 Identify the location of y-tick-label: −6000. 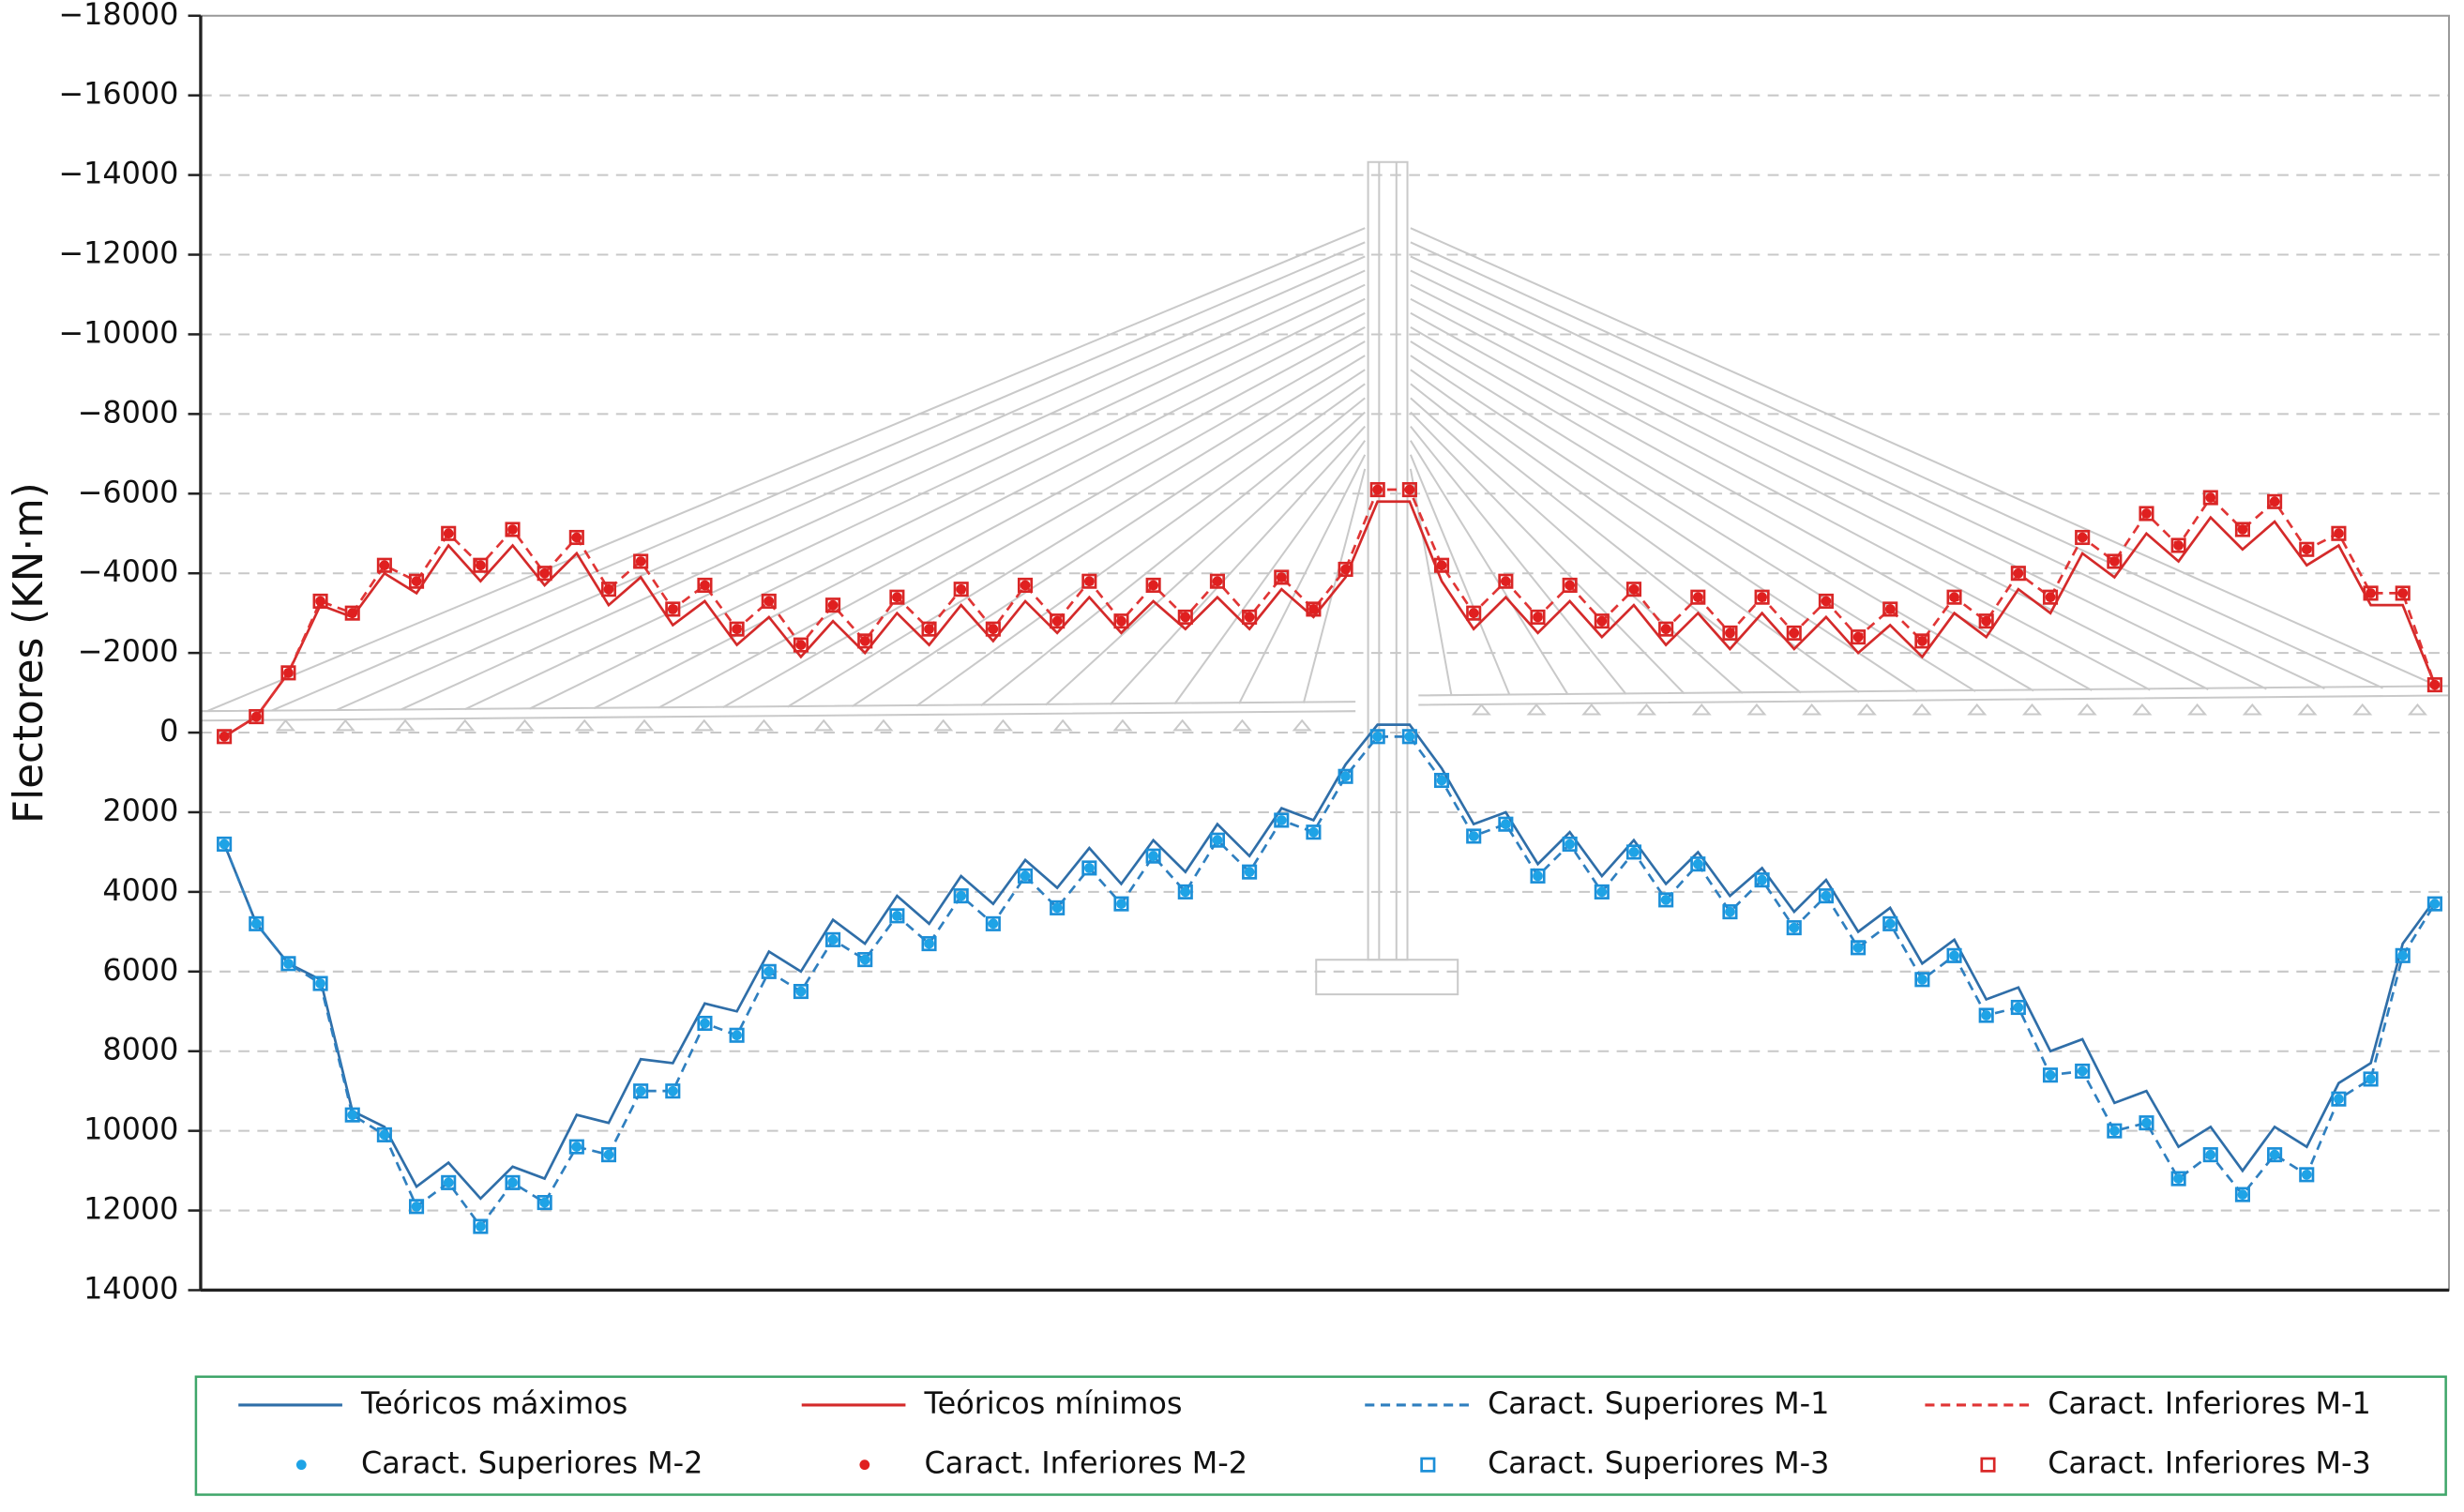
(128, 491).